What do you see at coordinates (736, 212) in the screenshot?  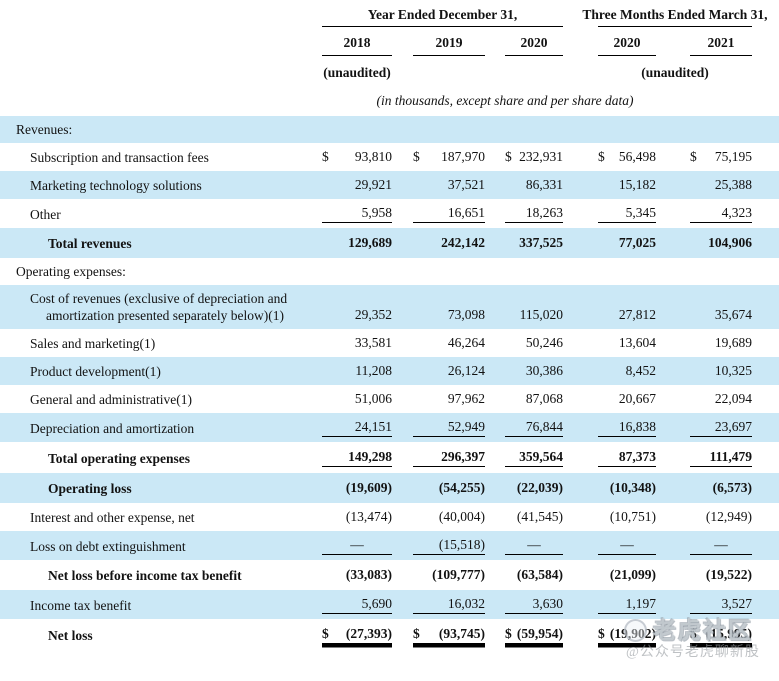 I see `amount-value: 4,323` at bounding box center [736, 212].